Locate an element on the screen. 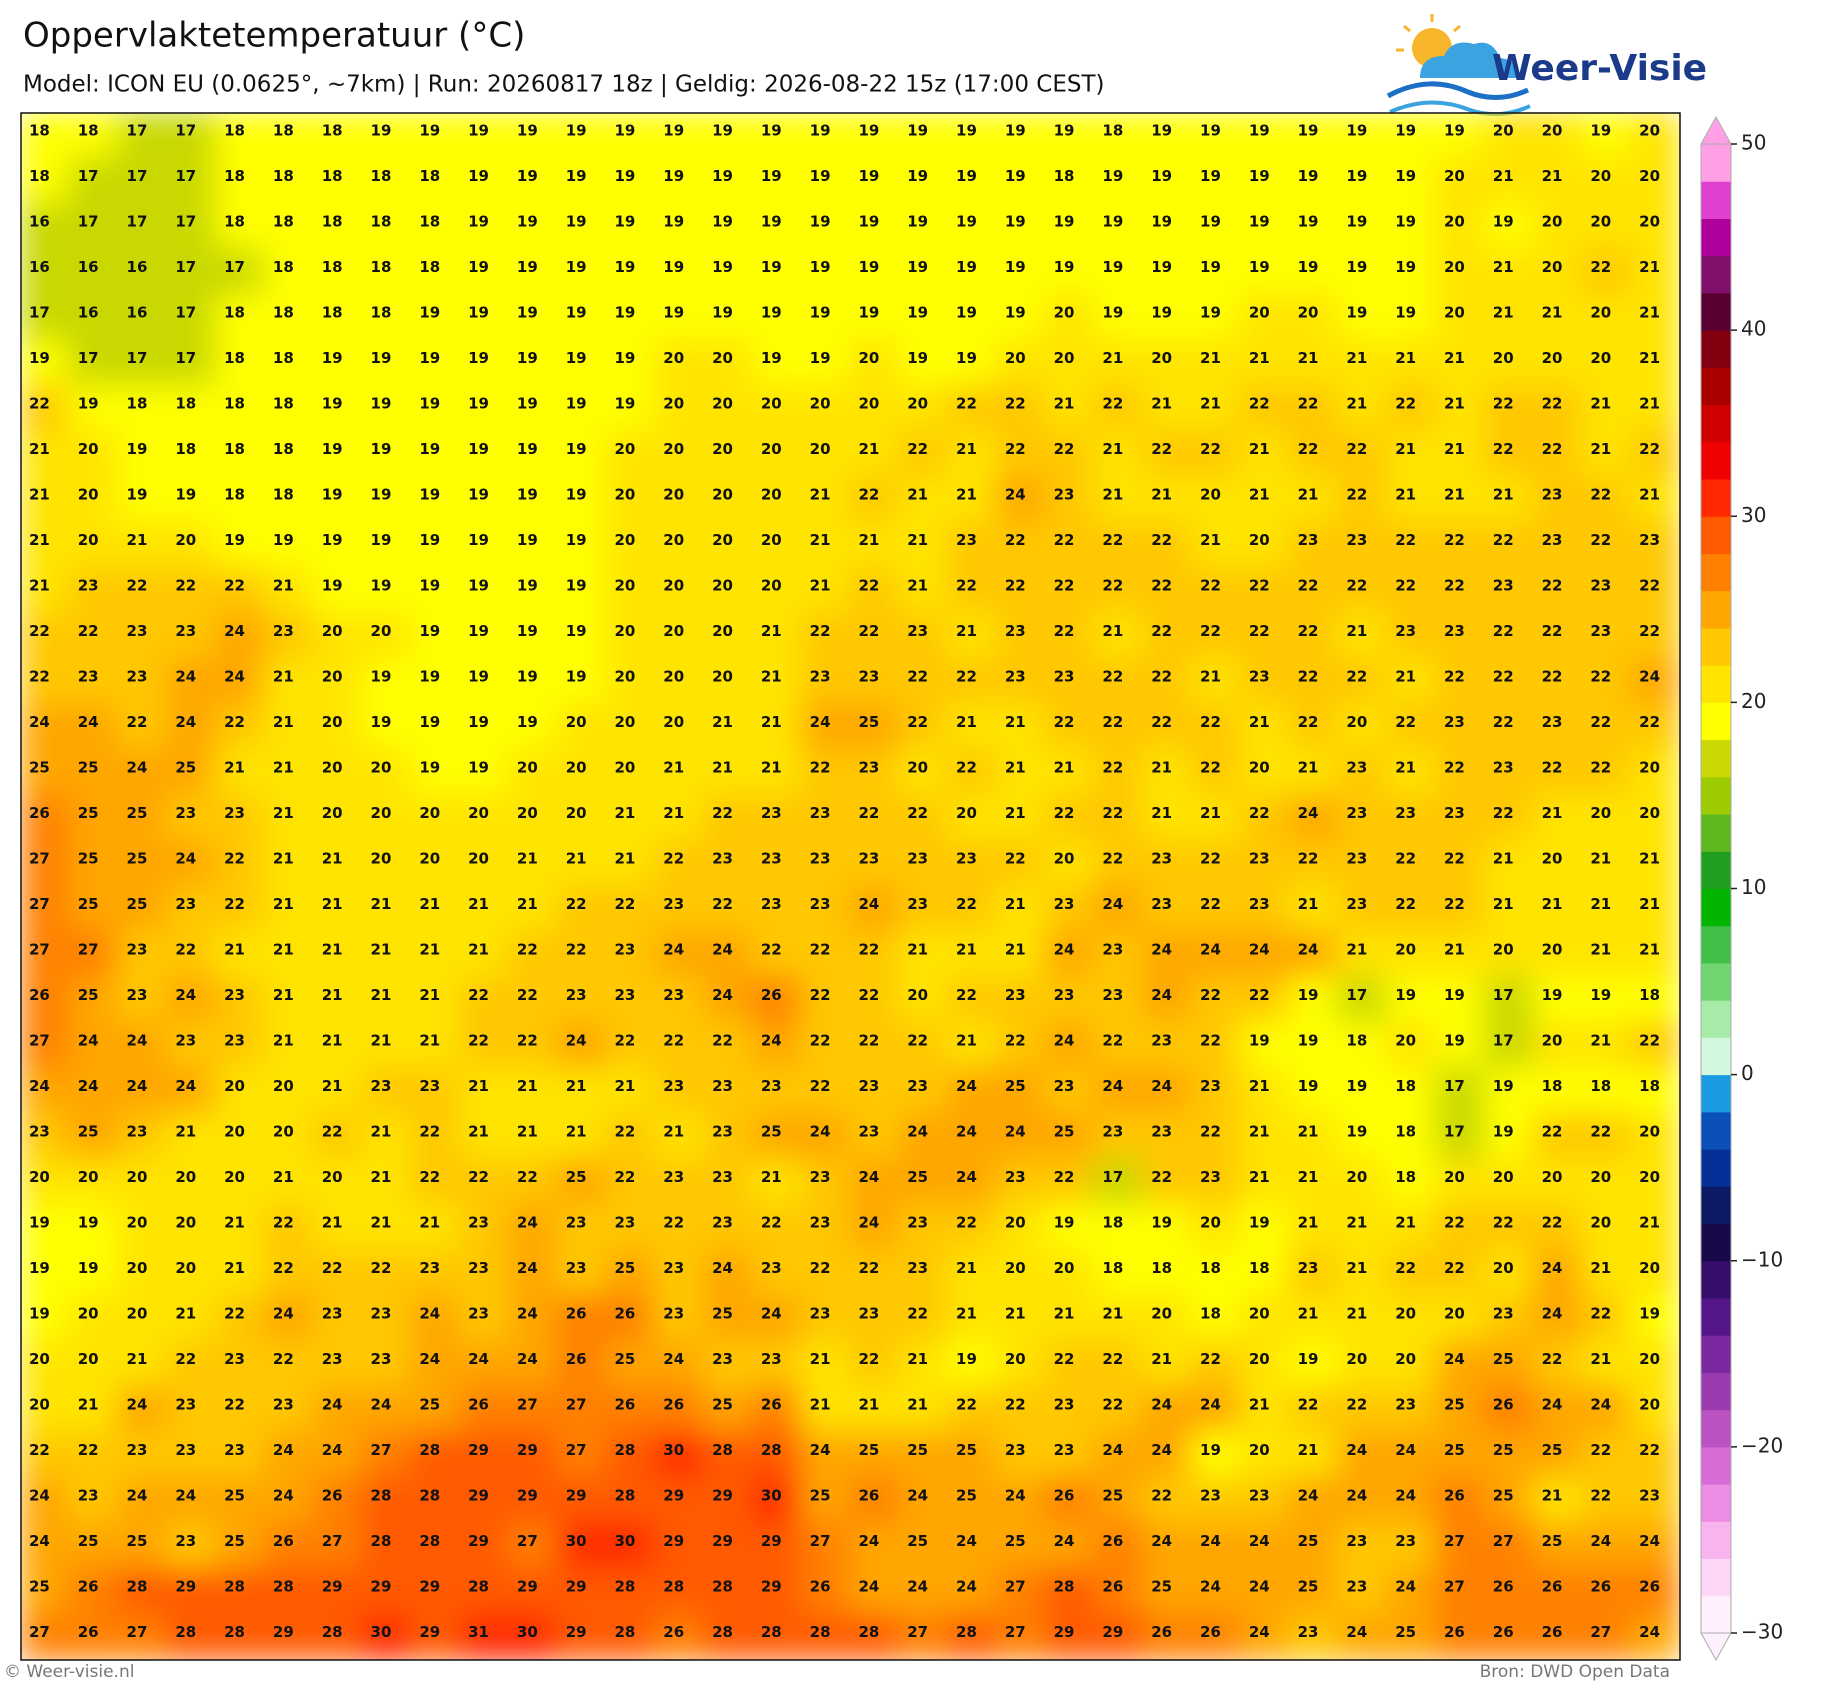 Image resolution: width=1824 pixels, height=1681 pixels. temperature-value: 25 is located at coordinates (1308, 1586).